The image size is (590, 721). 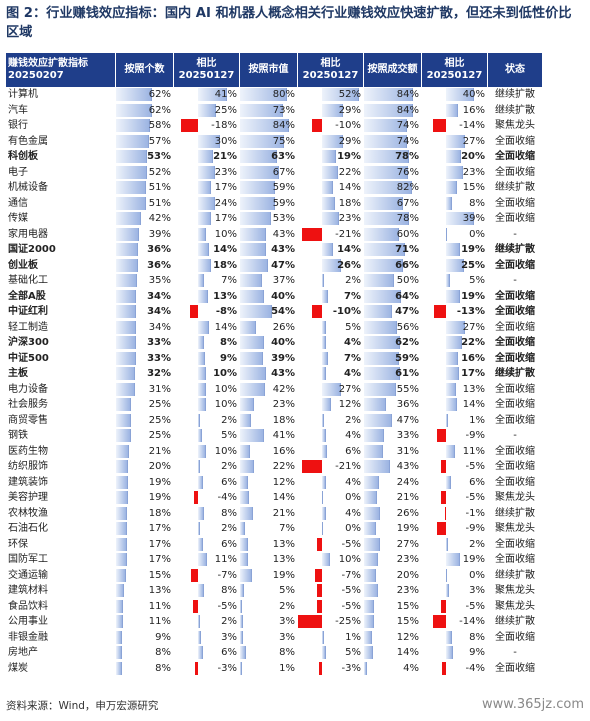 I want to click on row-label: 中证红利, so click(x=28, y=311).